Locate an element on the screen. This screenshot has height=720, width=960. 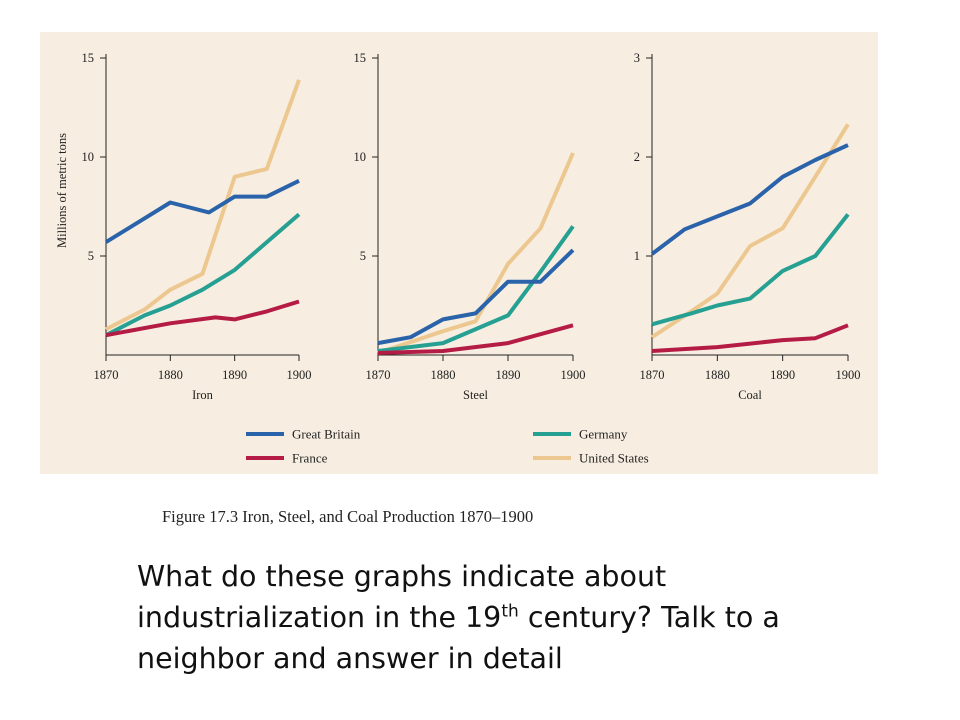
steel-y-tick-label: 15 is located at coordinates (360, 58).